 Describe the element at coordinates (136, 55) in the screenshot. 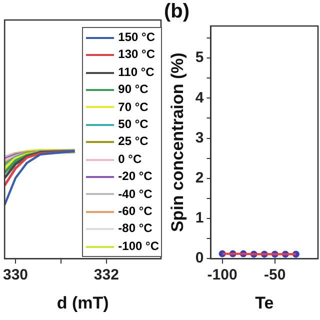

I see `legend-label: 130 °C` at that location.